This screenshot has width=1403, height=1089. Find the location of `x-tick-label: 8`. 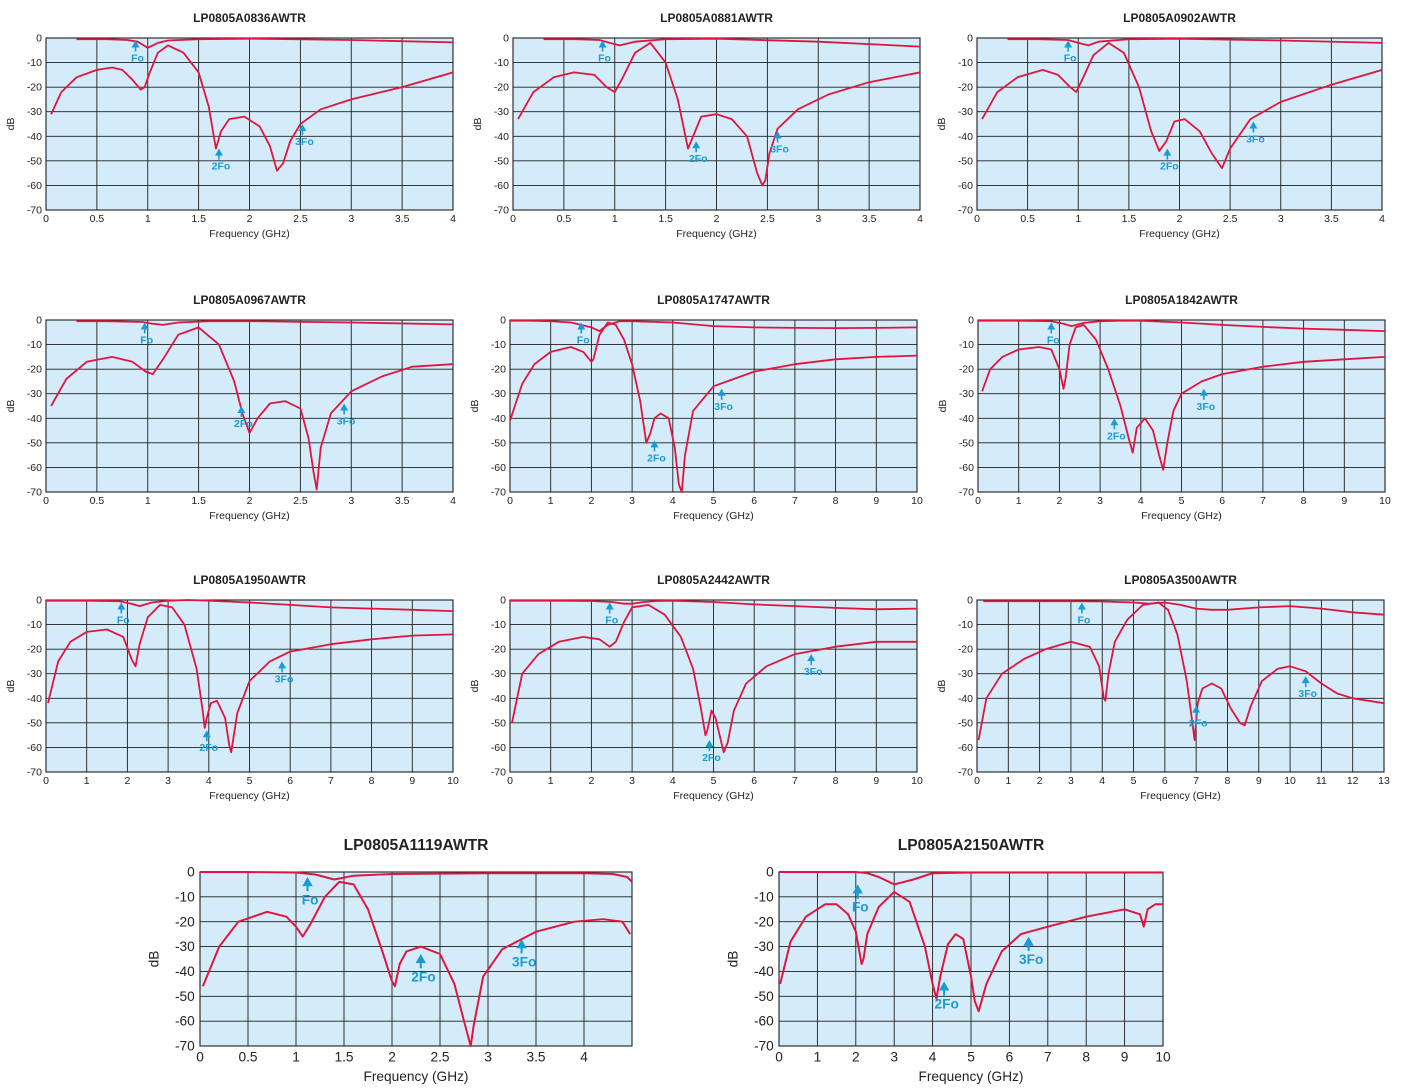

x-tick-label: 8 is located at coordinates (836, 781).